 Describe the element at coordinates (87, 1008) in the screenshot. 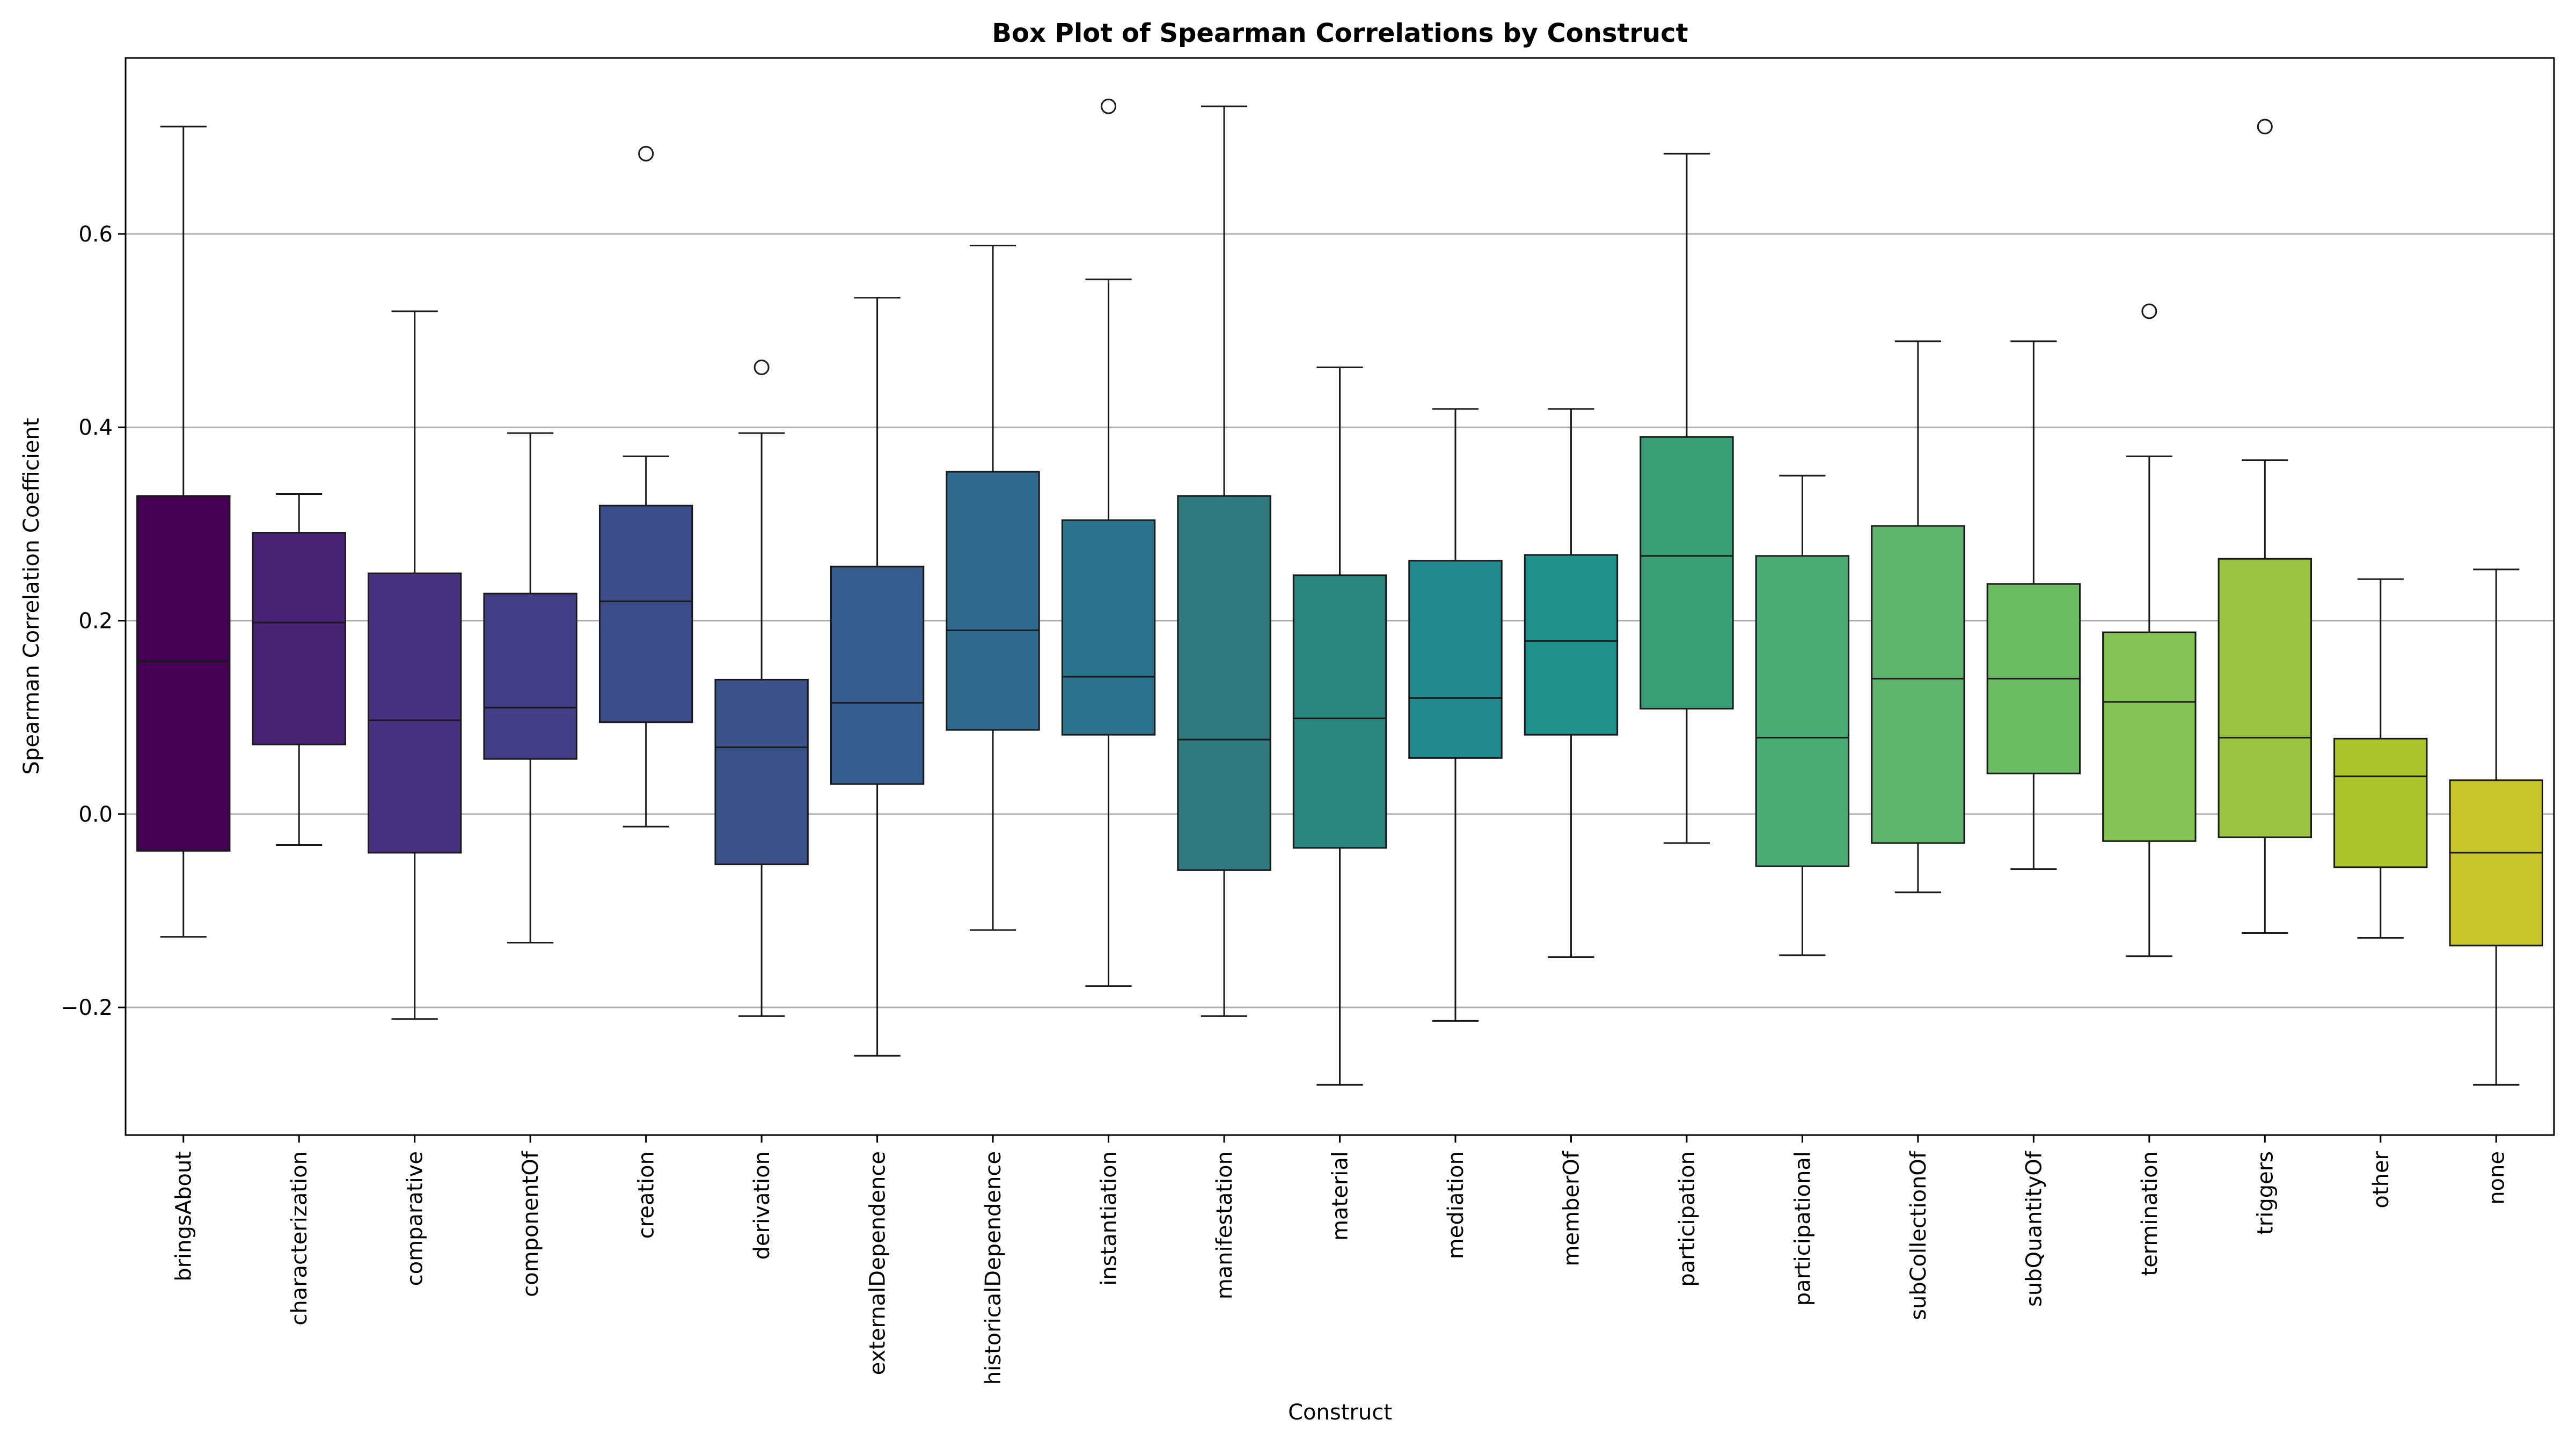

I see `y-tick-label: −0.2` at that location.